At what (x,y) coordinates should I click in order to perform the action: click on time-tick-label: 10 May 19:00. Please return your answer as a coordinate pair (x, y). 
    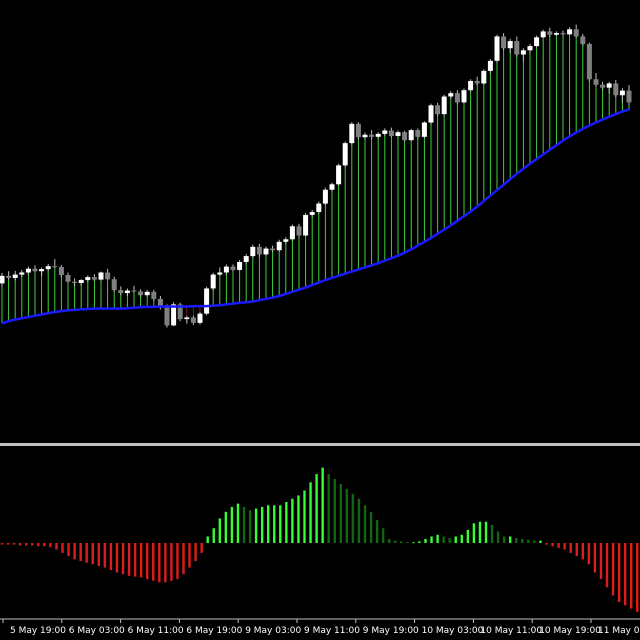
    Looking at the image, I should click on (570, 631).